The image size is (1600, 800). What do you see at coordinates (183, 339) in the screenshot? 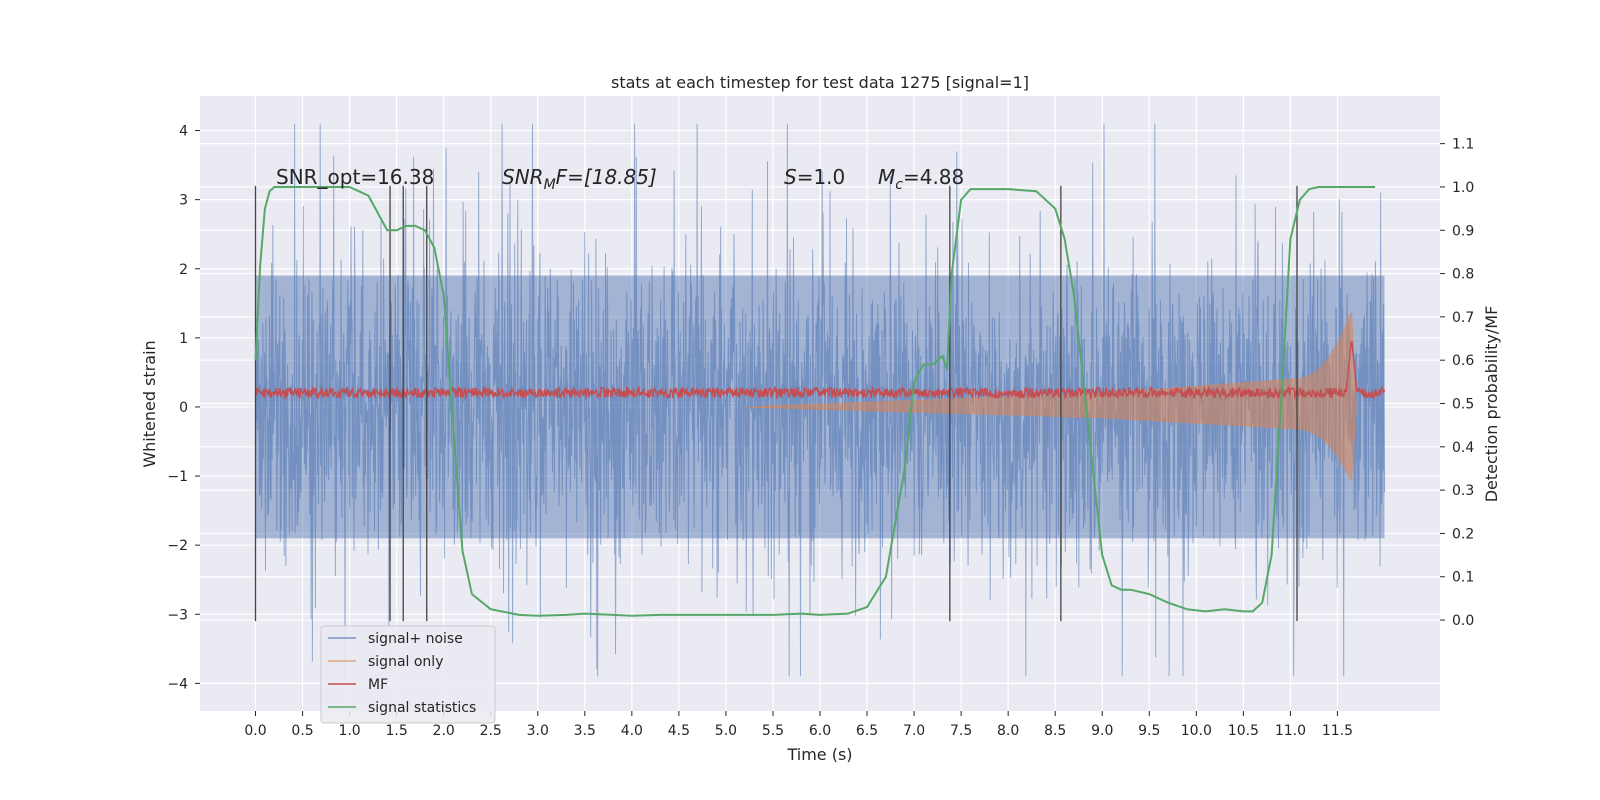
I see `y-tick-label: 1` at bounding box center [183, 339].